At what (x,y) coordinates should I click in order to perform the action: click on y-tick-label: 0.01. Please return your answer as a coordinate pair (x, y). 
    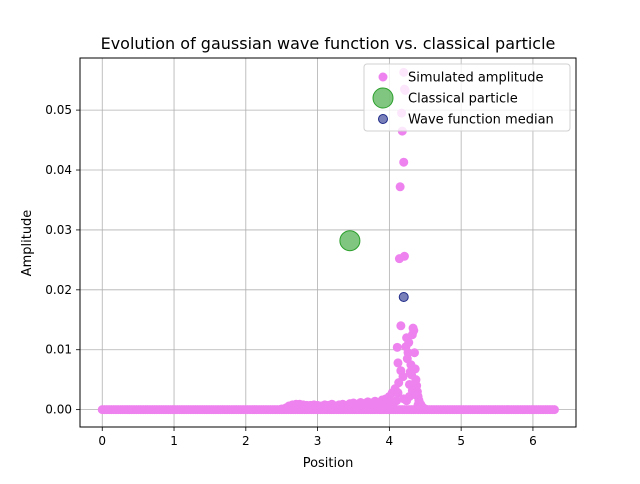
    Looking at the image, I should click on (58, 350).